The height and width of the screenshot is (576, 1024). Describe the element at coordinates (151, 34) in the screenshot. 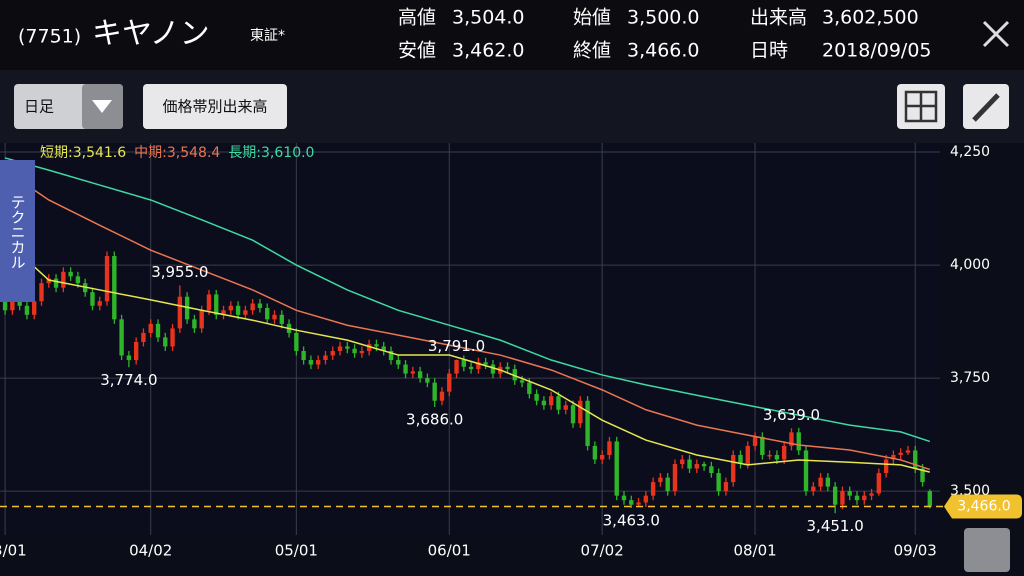

I see `stock-name: キヤノン` at that location.